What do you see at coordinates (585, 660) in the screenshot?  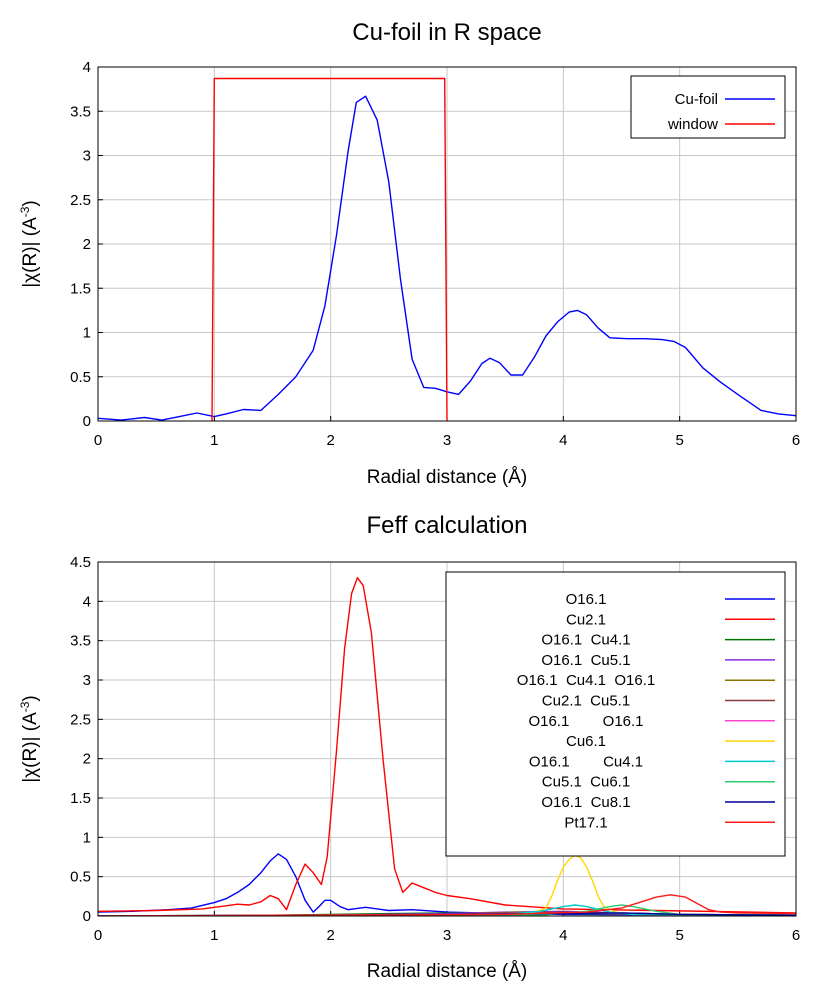 I see `legend-entry-label: O16.1 Cu5.1` at bounding box center [585, 660].